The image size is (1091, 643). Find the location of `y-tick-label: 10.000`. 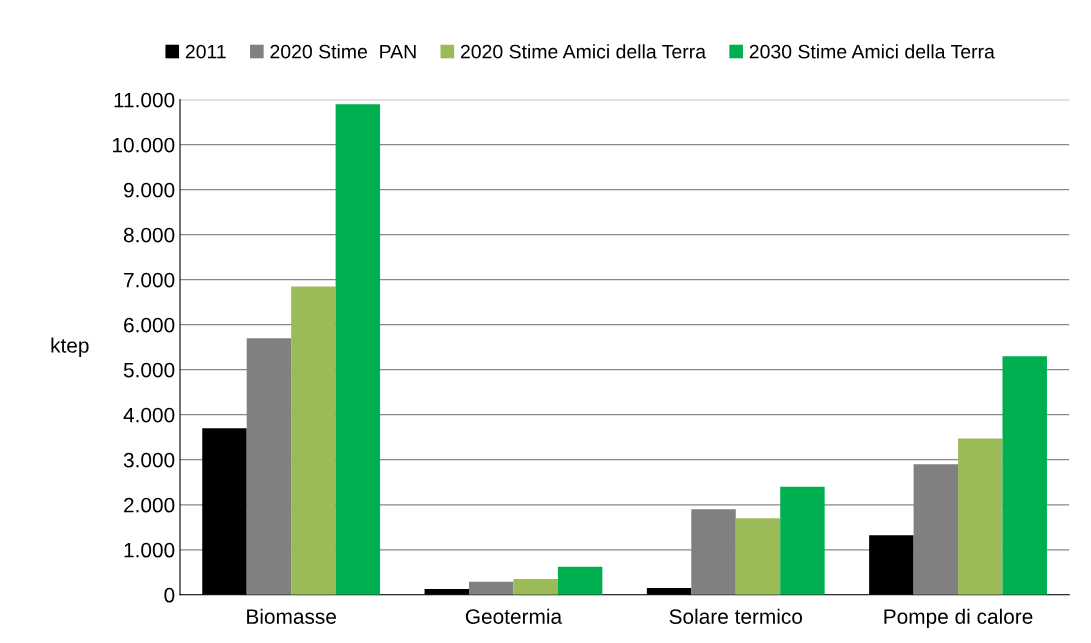

y-tick-label: 10.000 is located at coordinates (144, 145).